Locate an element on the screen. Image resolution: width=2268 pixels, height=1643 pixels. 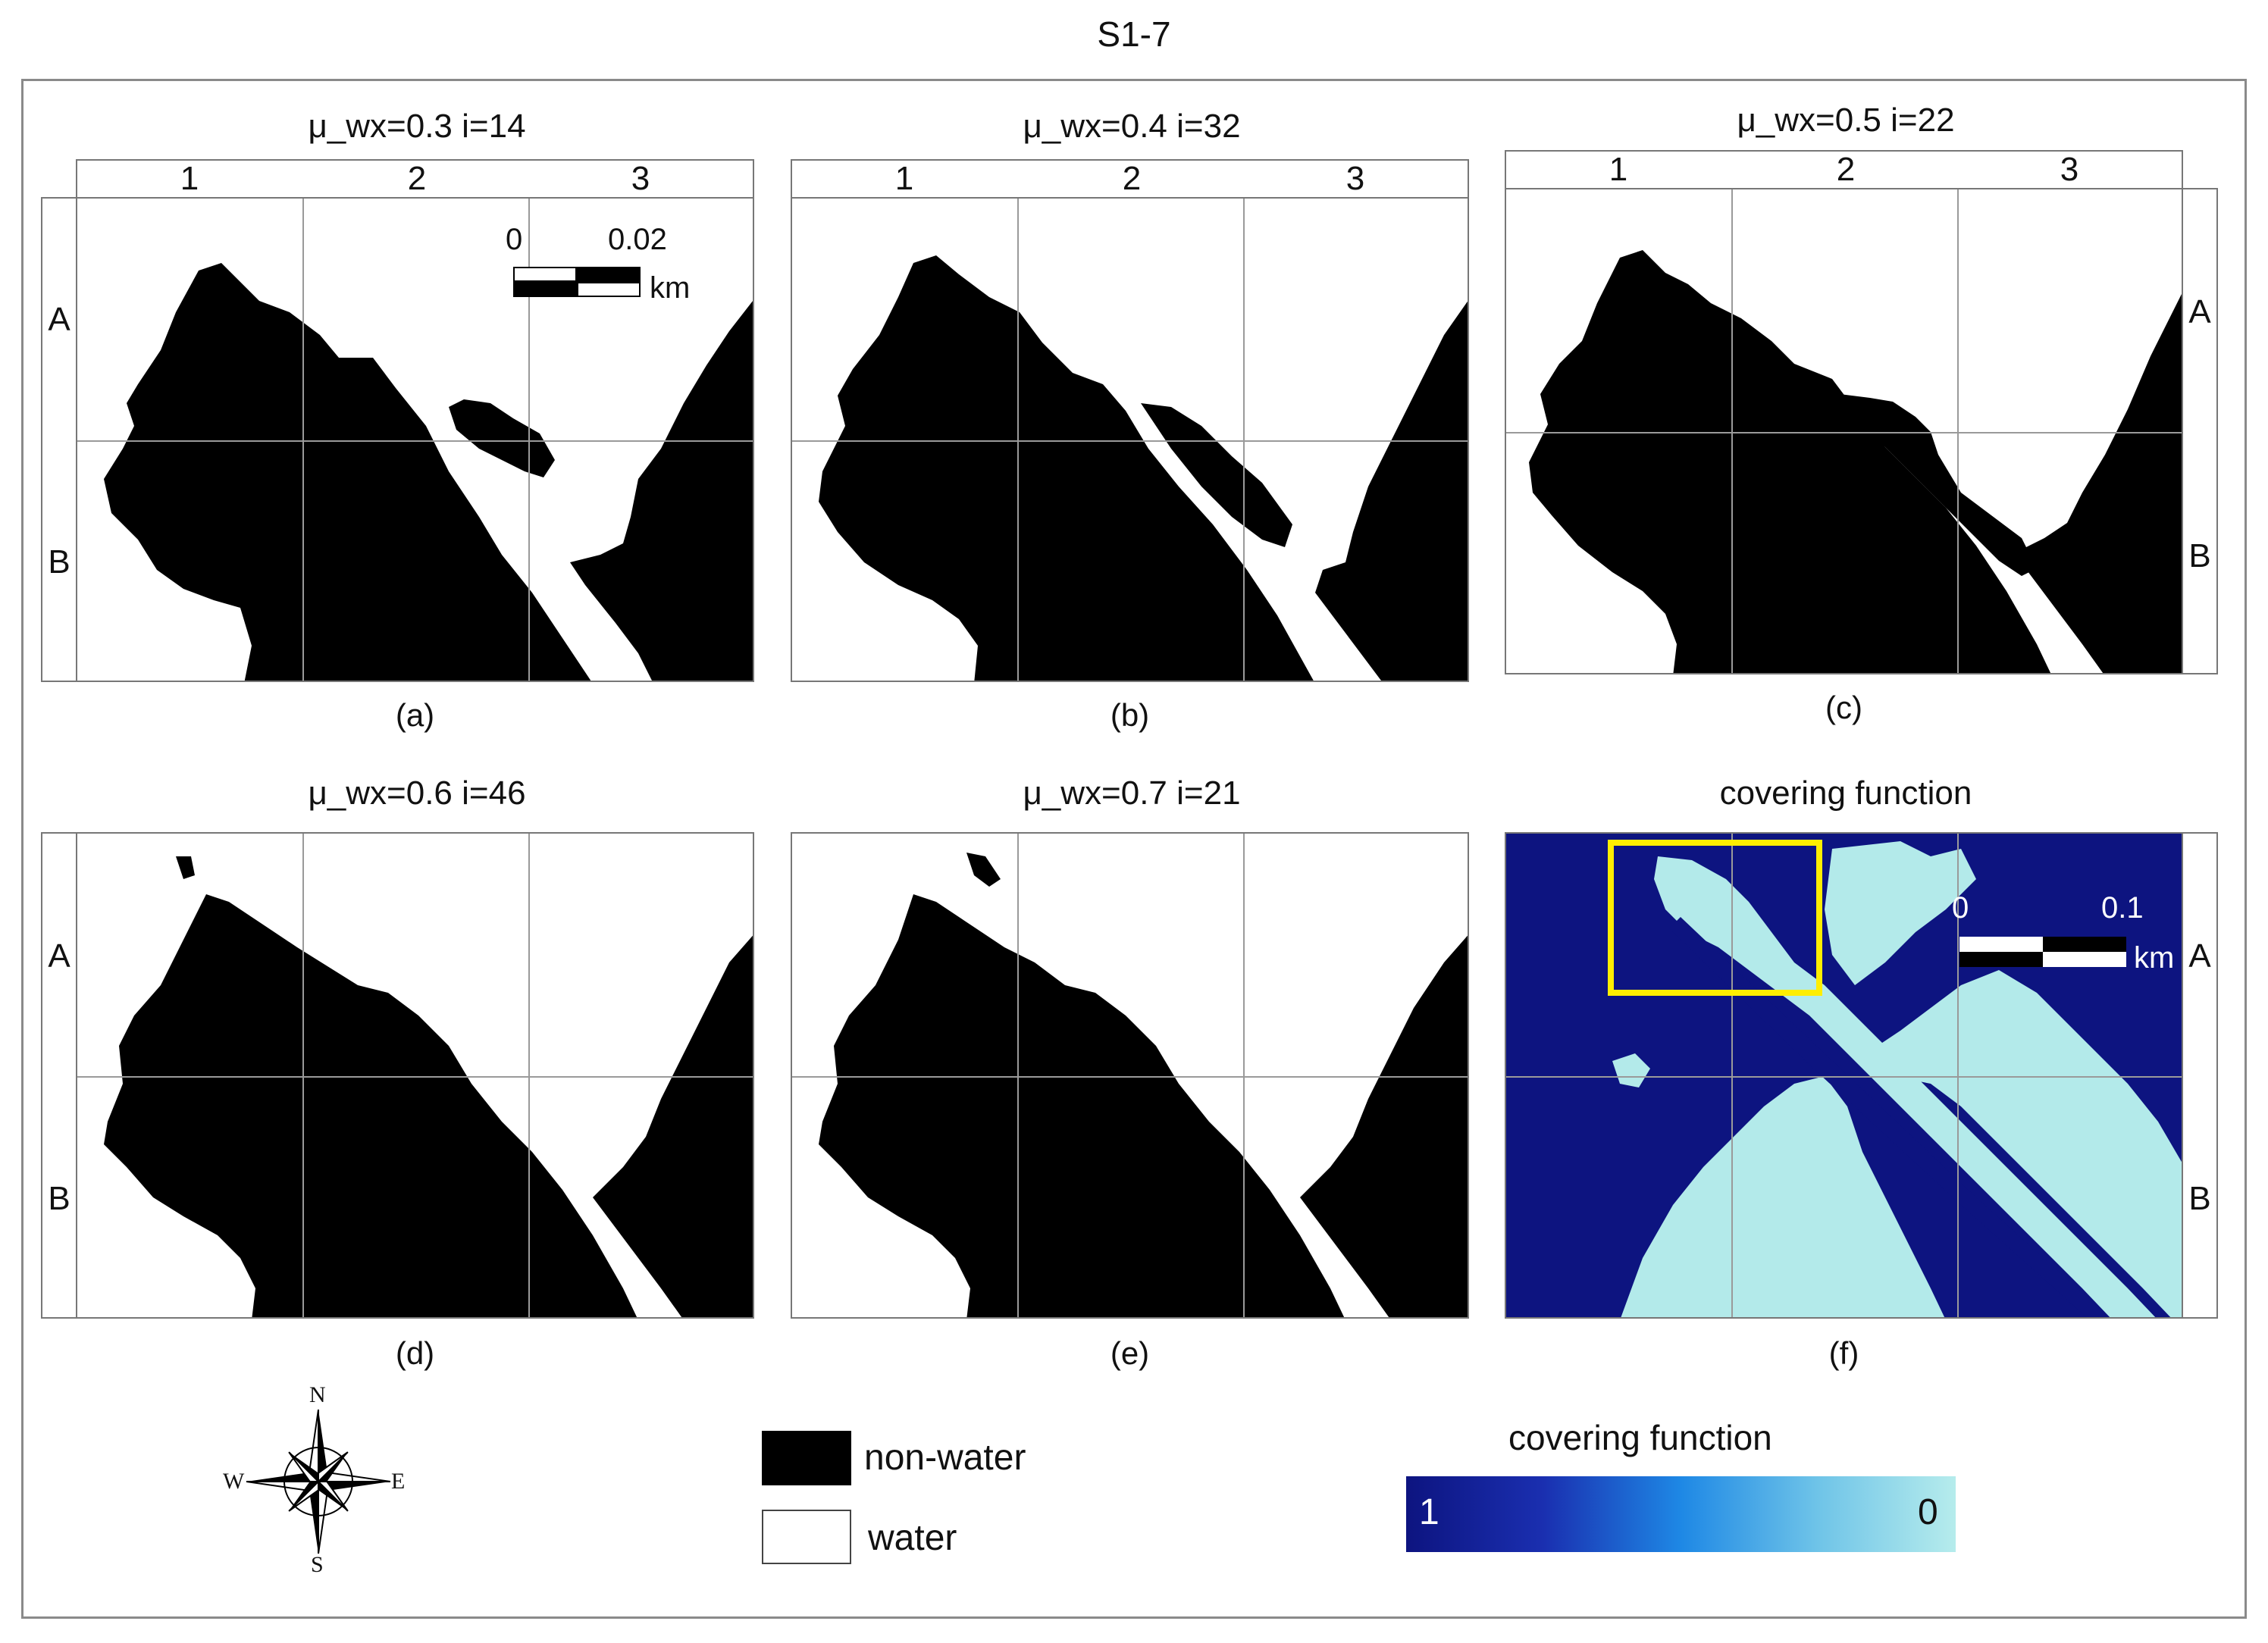
panel-a-nonwater-right is located at coordinates (661, 491).